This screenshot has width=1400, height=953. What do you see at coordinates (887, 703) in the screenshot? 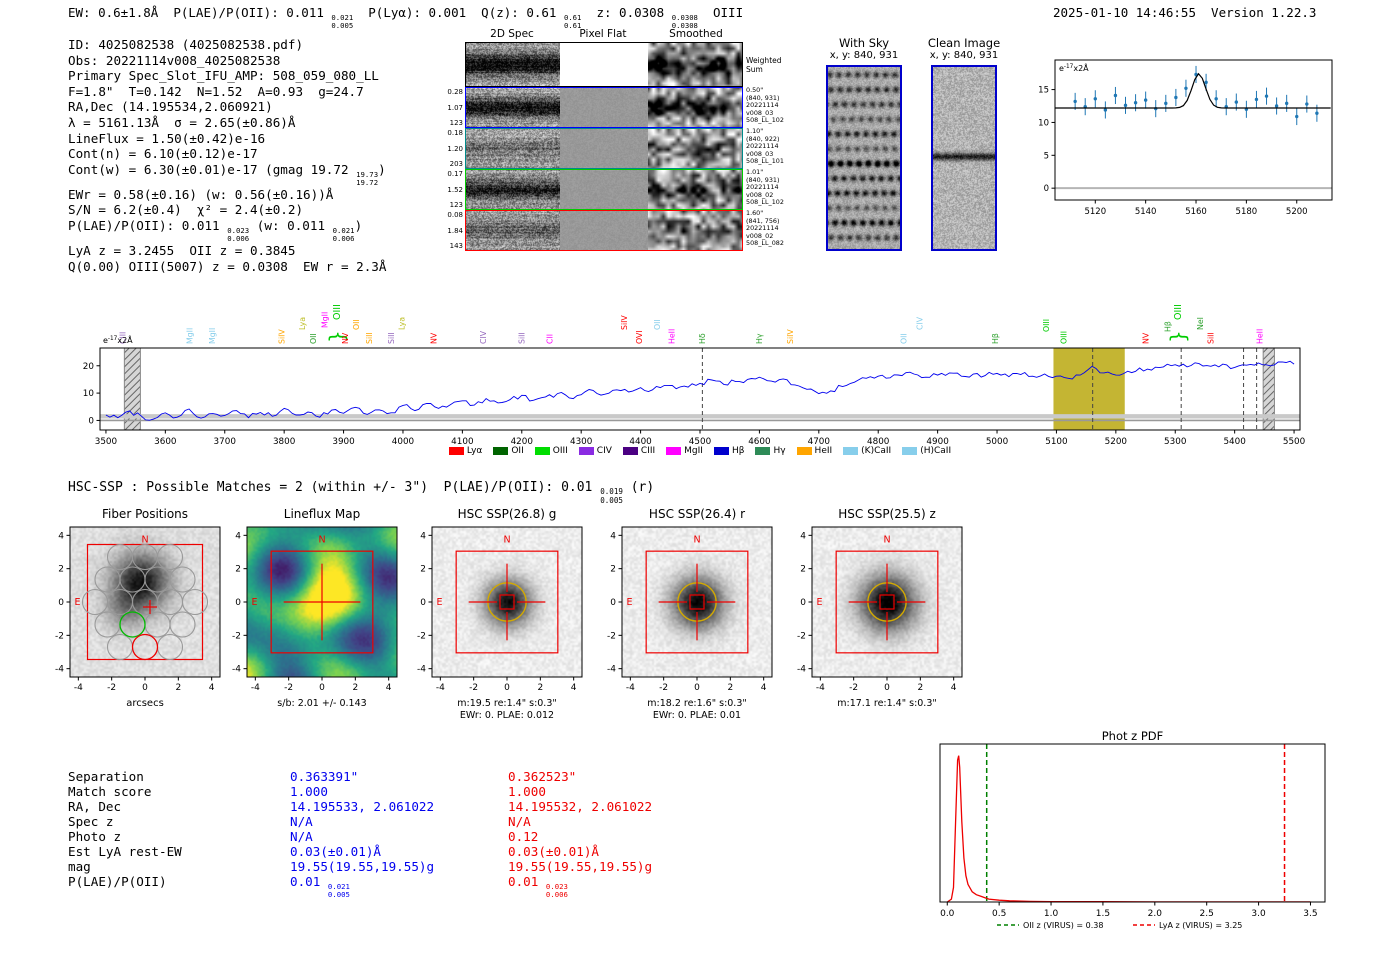
I see `cutout-caption: m:17.1 re:1.4" s:0.3"` at bounding box center [887, 703].